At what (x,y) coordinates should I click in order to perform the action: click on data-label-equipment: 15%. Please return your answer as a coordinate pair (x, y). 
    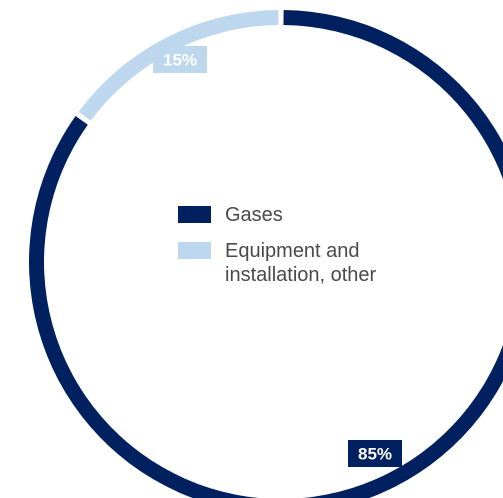
    Looking at the image, I should click on (180, 59).